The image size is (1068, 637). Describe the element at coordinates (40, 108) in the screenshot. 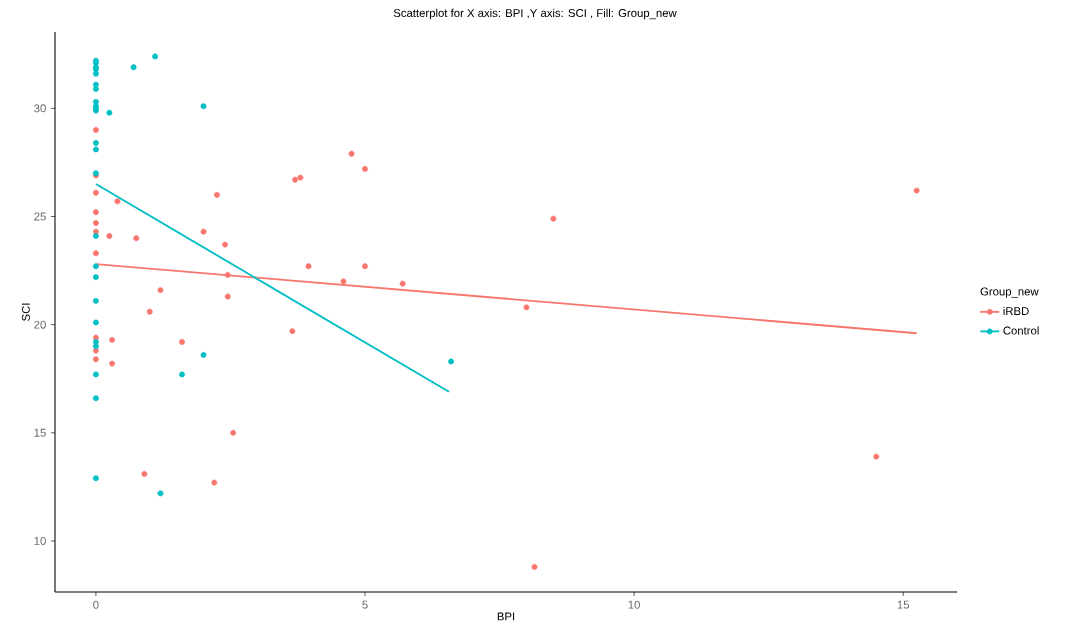

I see `y-tick-label: 30` at that location.